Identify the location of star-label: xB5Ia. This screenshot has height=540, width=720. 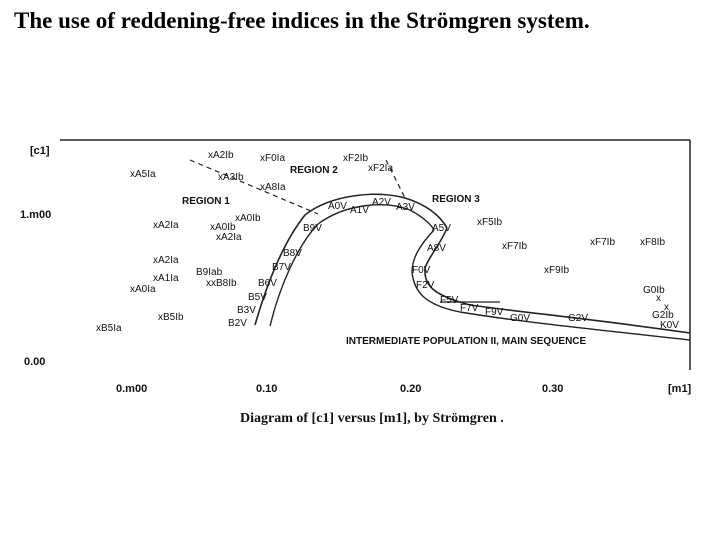
(109, 328).